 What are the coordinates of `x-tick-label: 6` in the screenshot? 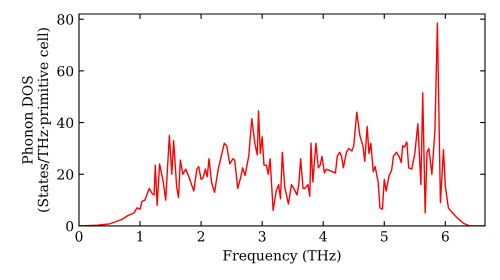 It's located at (445, 236).